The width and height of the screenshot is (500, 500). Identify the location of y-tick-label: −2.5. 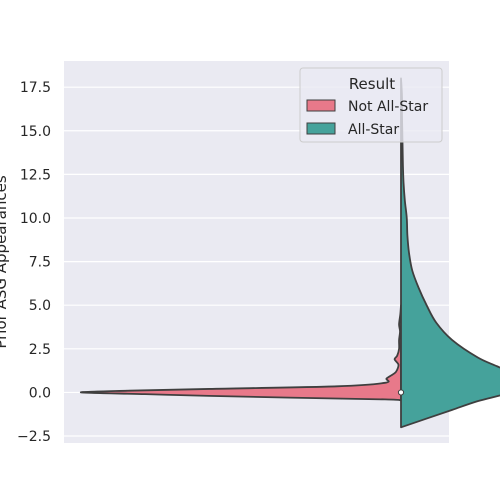
(34, 437).